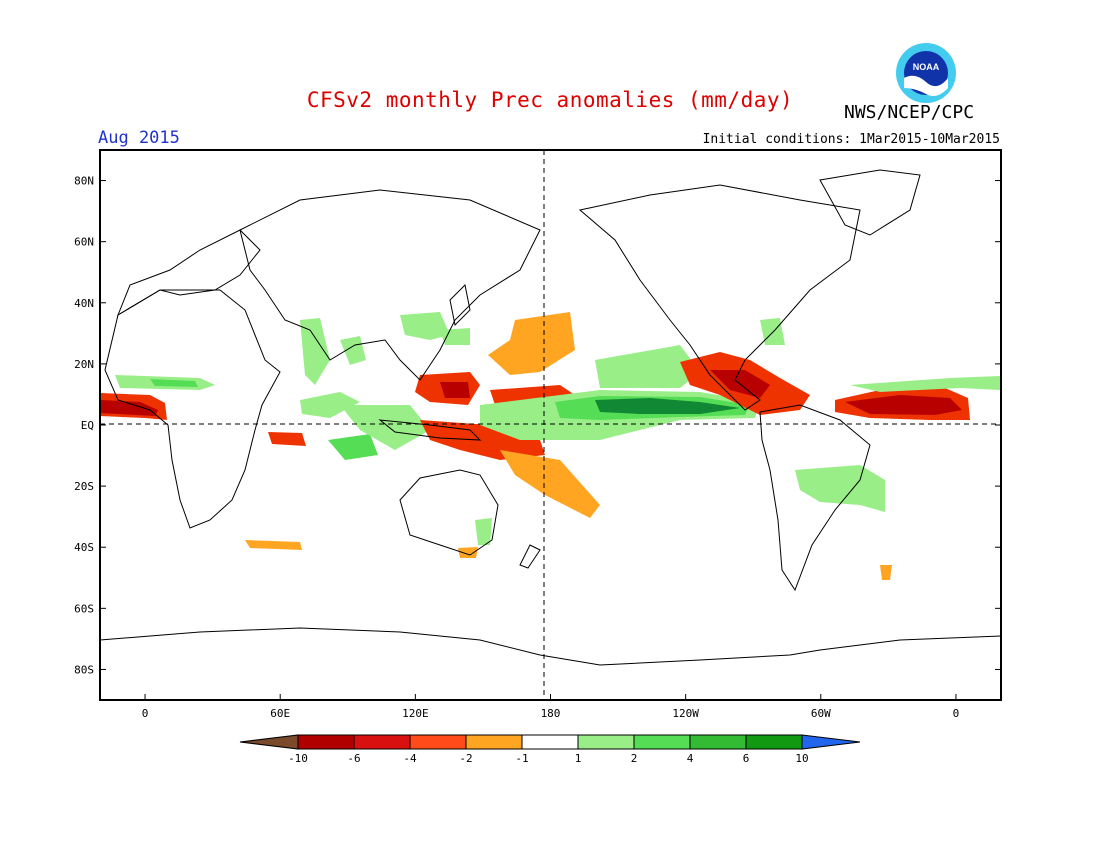 The height and width of the screenshot is (850, 1100). Describe the element at coordinates (84, 547) in the screenshot. I see `lat-tick-label: 40S` at that location.